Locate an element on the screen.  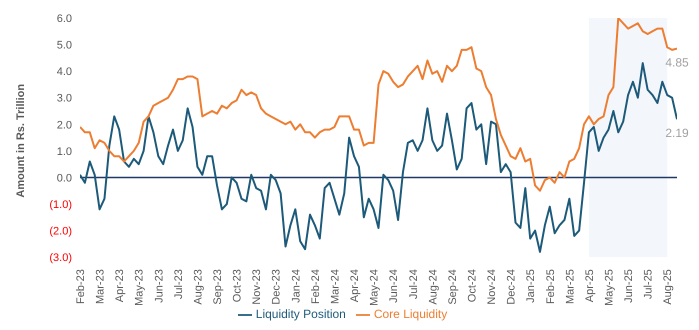
x-tick-label: Sep-24 is located at coordinates (452, 287).